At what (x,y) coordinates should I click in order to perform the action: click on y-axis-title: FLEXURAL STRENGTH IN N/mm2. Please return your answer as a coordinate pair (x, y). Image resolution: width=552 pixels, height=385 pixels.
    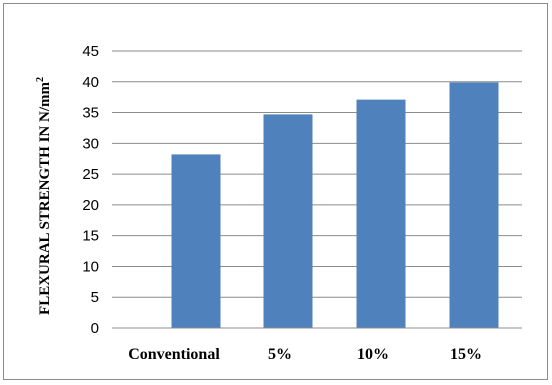
    Looking at the image, I should click on (44, 196).